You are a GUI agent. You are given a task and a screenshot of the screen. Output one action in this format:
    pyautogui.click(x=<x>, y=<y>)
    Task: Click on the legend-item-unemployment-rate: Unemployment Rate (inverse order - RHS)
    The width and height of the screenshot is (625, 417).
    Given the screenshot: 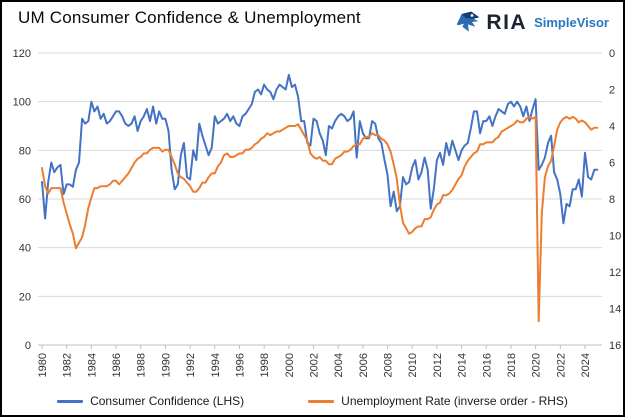 What is the action you would take?
    pyautogui.click(x=438, y=401)
    